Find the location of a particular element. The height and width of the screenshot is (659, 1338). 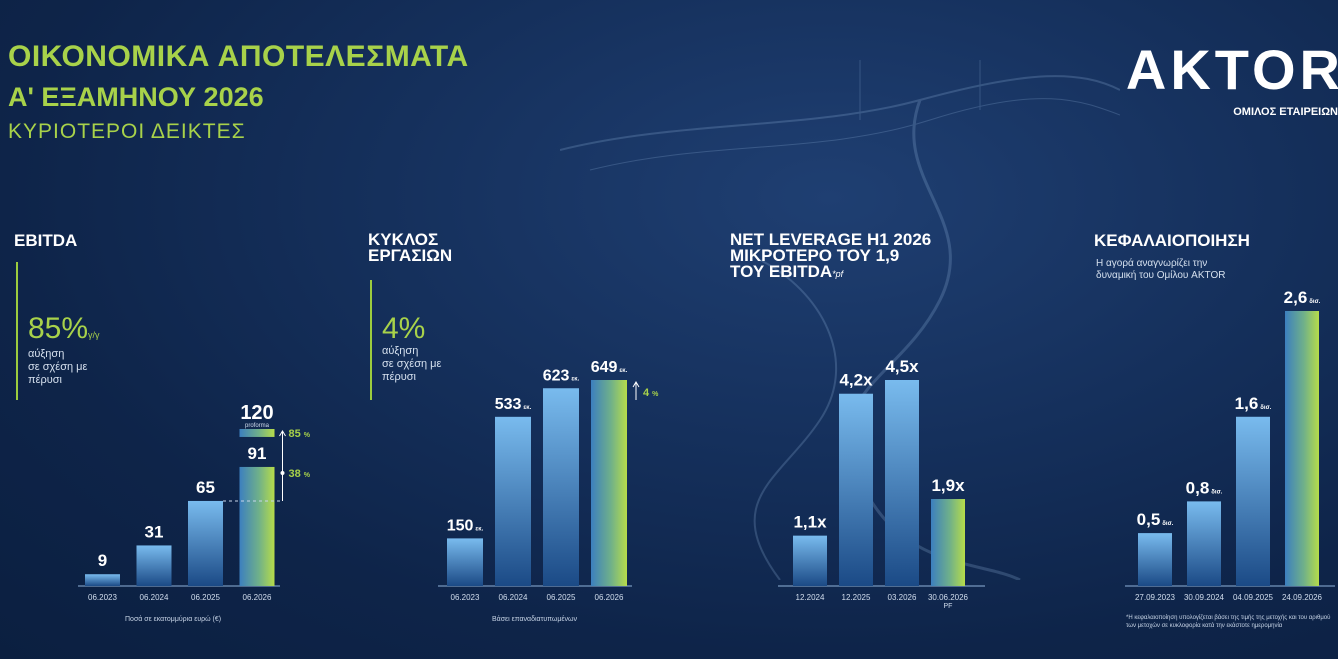

turnover-note: Βάσει επαναδιατυπωμένων is located at coordinates (535, 619).